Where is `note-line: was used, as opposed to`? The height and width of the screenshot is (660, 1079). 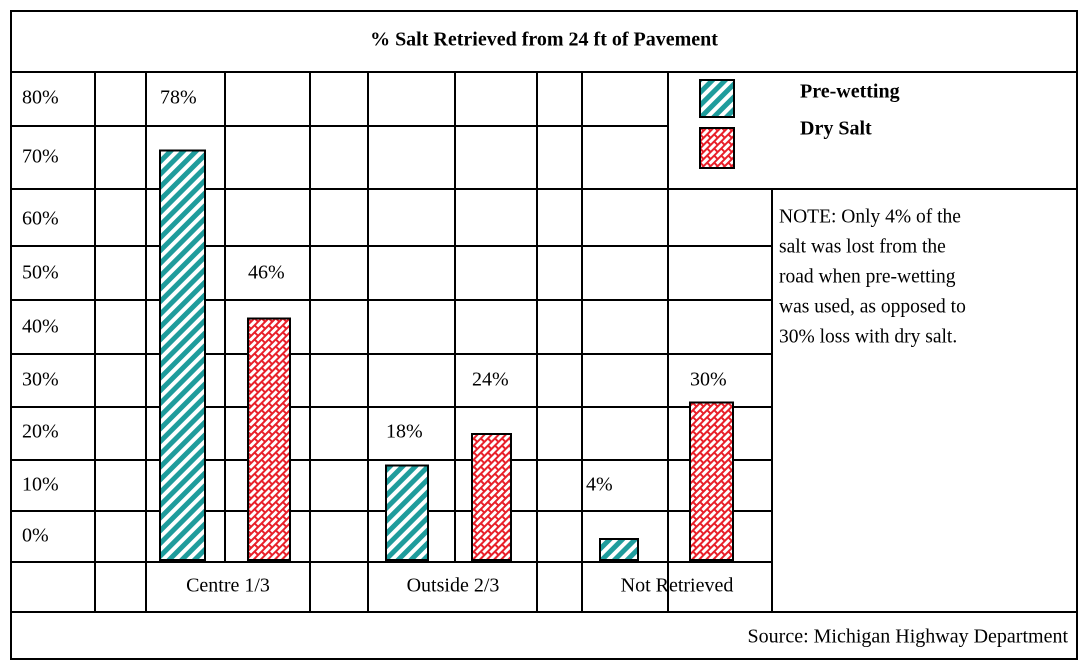
note-line: was used, as opposed to is located at coordinates (872, 306).